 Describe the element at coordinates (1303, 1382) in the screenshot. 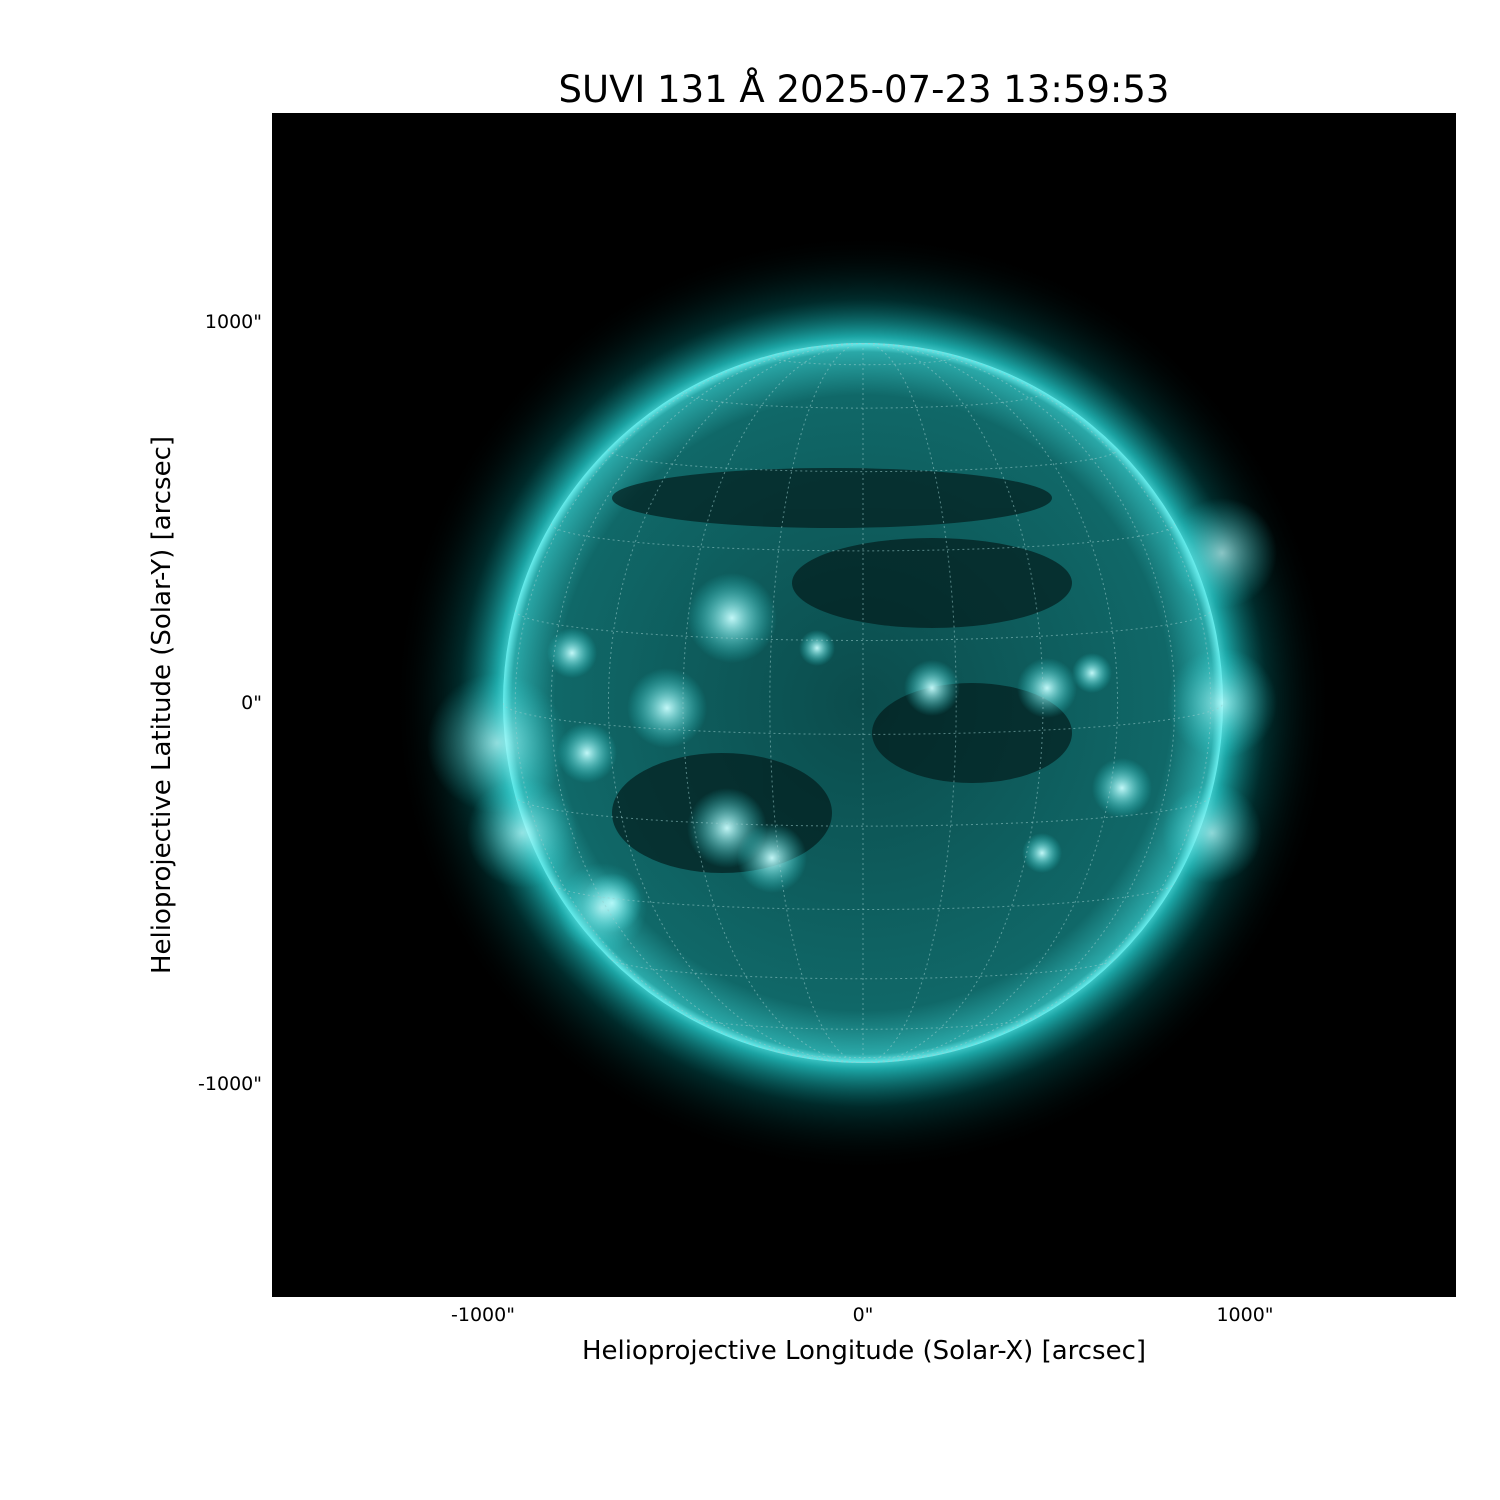

I see `credit-watermark: SolarMonitor.org` at that location.